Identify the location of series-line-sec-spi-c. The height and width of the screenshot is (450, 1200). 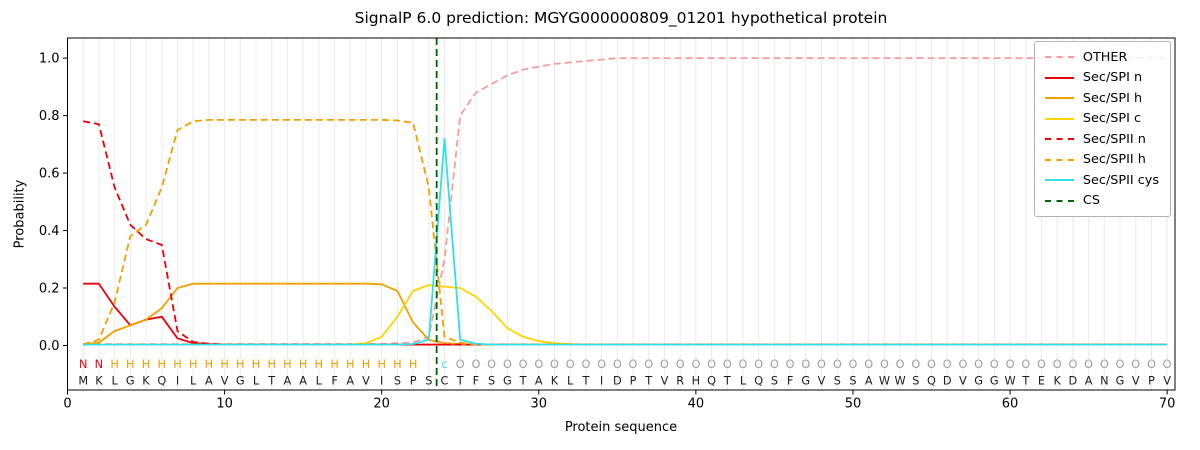
(625, 315).